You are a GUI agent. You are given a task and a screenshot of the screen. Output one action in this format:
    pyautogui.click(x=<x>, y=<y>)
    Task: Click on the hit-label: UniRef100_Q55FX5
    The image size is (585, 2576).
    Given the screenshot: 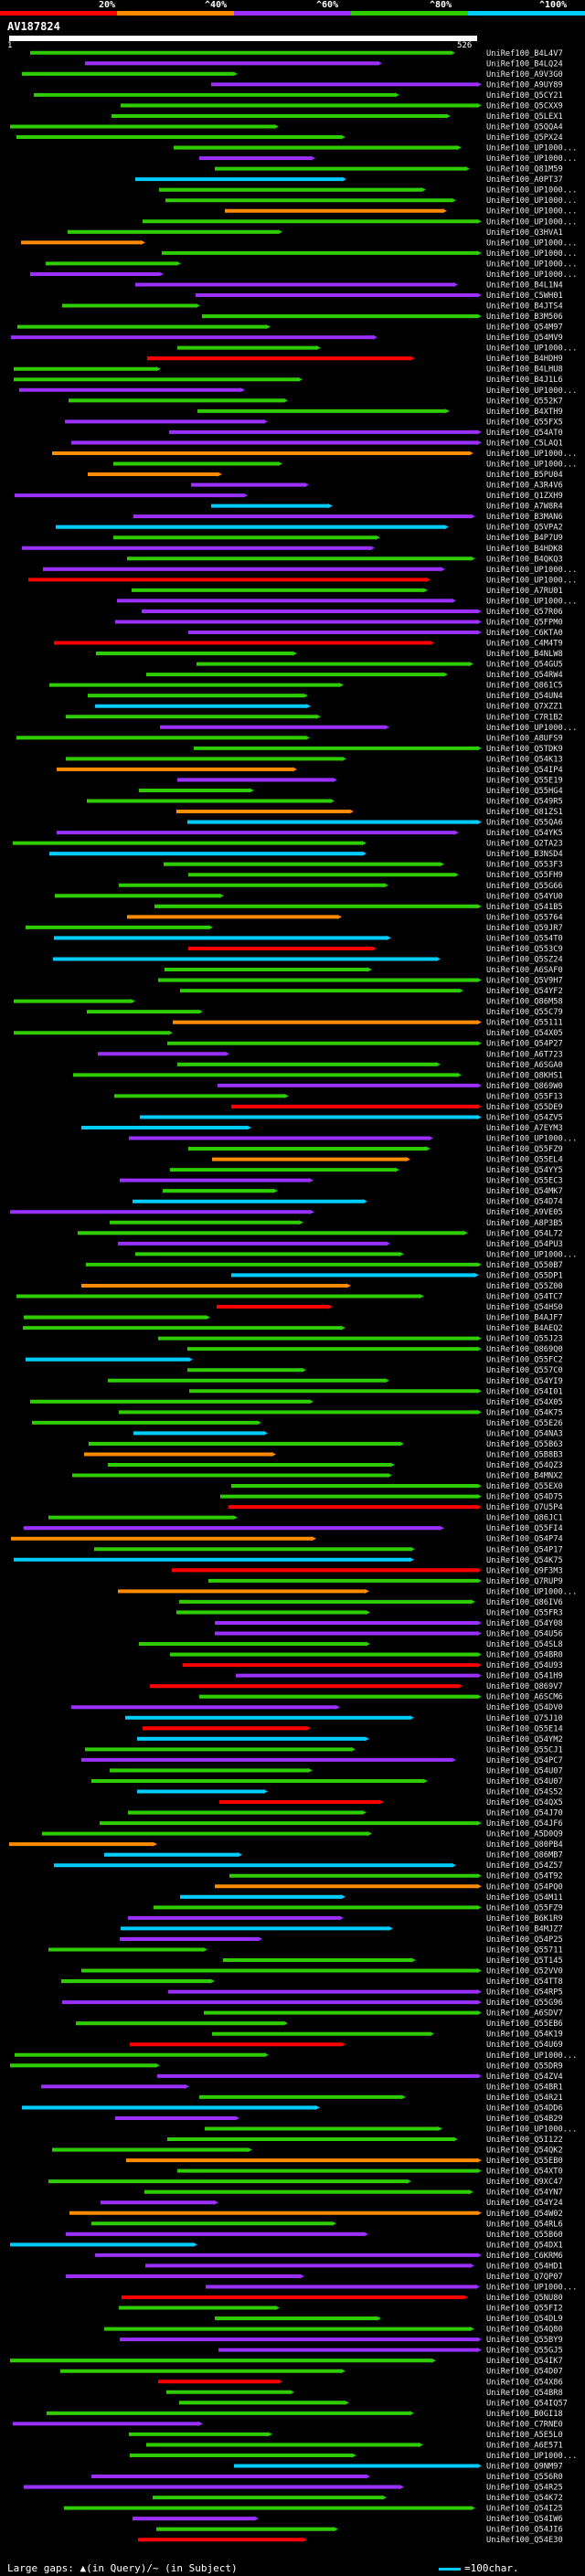 What is the action you would take?
    pyautogui.click(x=524, y=422)
    